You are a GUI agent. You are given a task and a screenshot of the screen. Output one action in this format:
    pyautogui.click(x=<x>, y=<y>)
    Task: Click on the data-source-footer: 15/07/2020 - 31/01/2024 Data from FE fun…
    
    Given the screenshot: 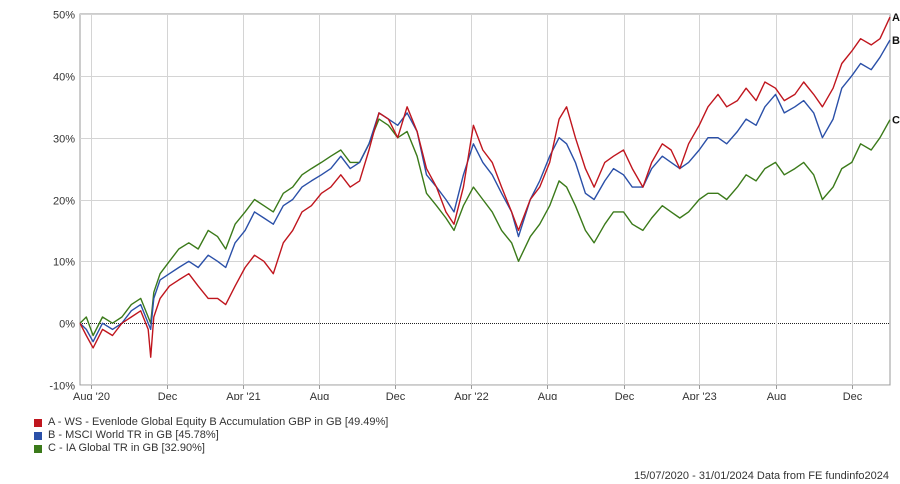 What is the action you would take?
    pyautogui.click(x=761, y=476)
    